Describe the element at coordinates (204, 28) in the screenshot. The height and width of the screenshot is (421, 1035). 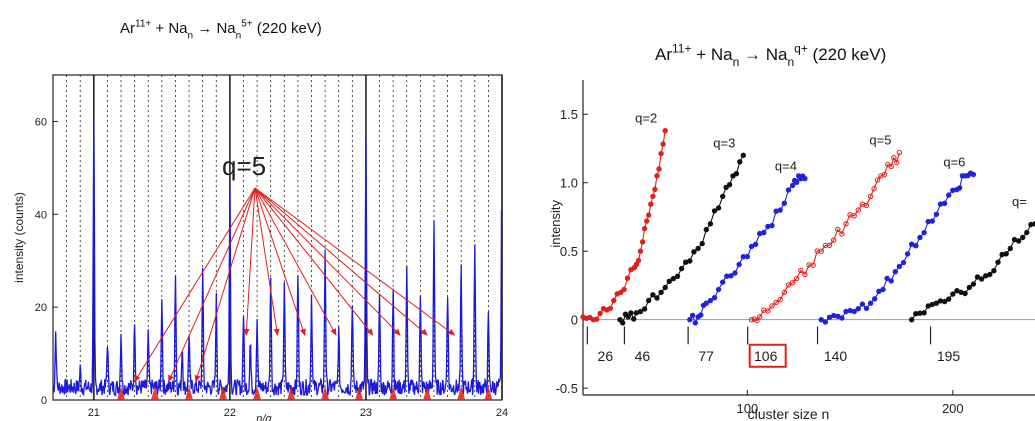
I see `title-part: →` at that location.